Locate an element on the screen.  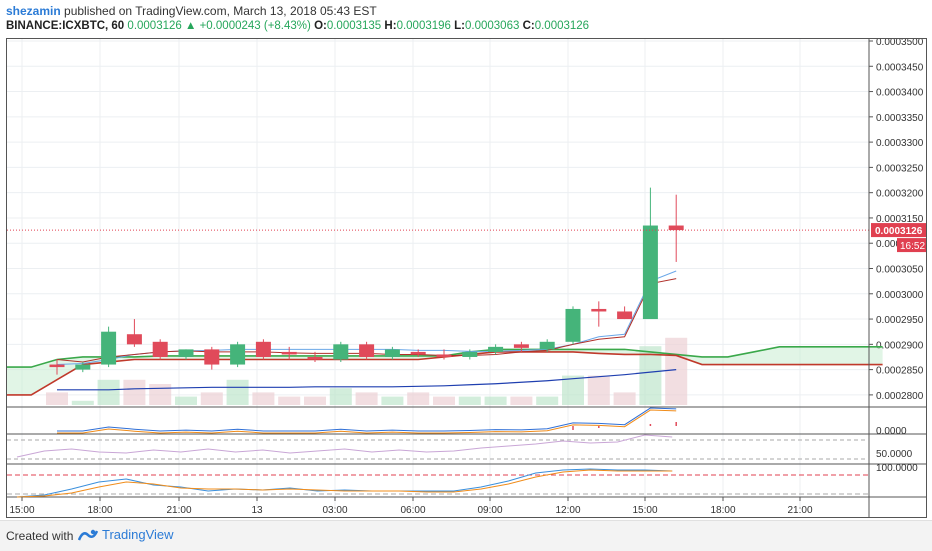
open-value: 0.0003135 is located at coordinates (354, 26).